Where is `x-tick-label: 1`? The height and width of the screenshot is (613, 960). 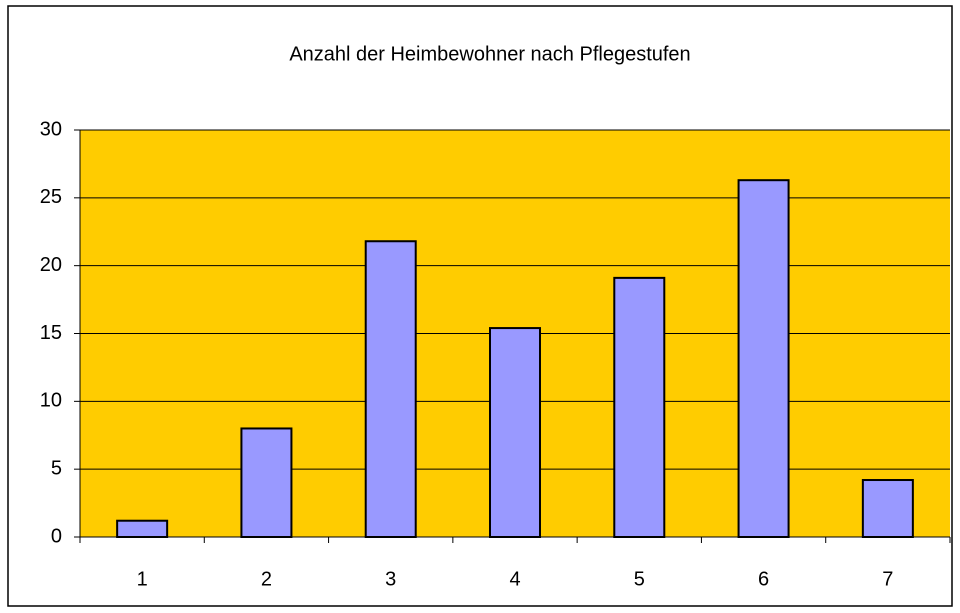 x-tick-label: 1 is located at coordinates (142, 579).